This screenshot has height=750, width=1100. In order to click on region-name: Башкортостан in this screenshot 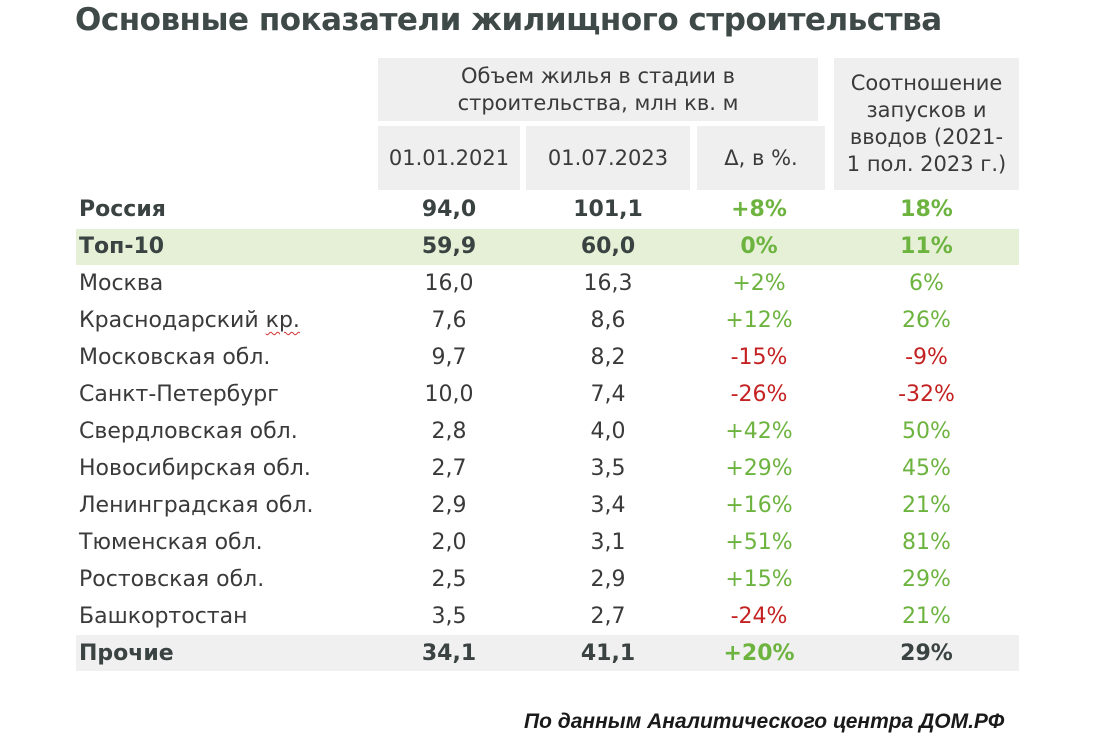, I will do `click(229, 617)`.